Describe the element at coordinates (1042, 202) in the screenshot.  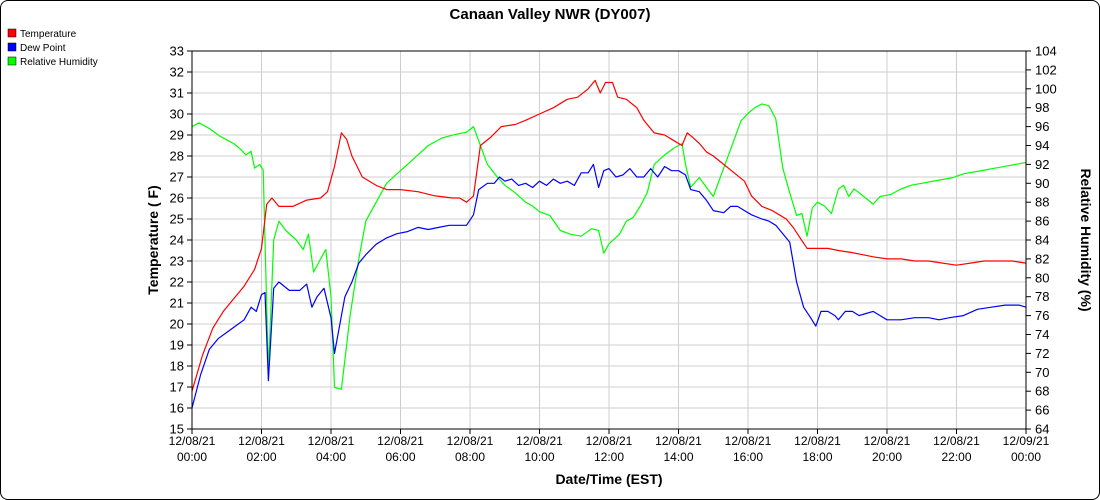
I see `y2-tick-label: 88` at that location.